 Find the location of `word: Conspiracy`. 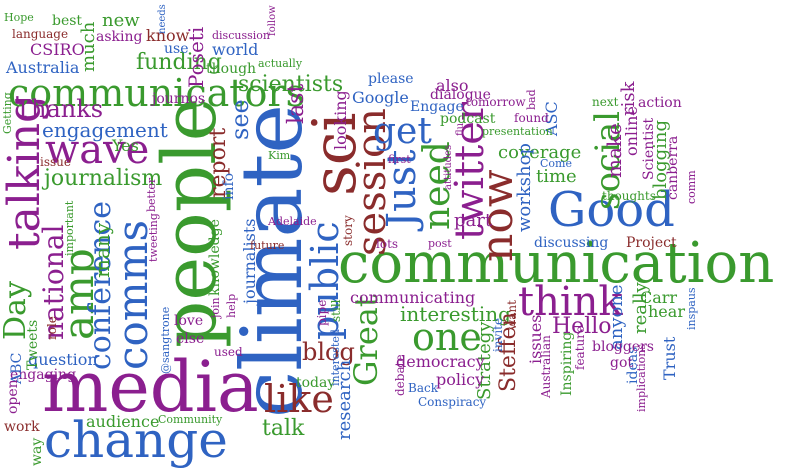

word: Conspiracy is located at coordinates (452, 402).